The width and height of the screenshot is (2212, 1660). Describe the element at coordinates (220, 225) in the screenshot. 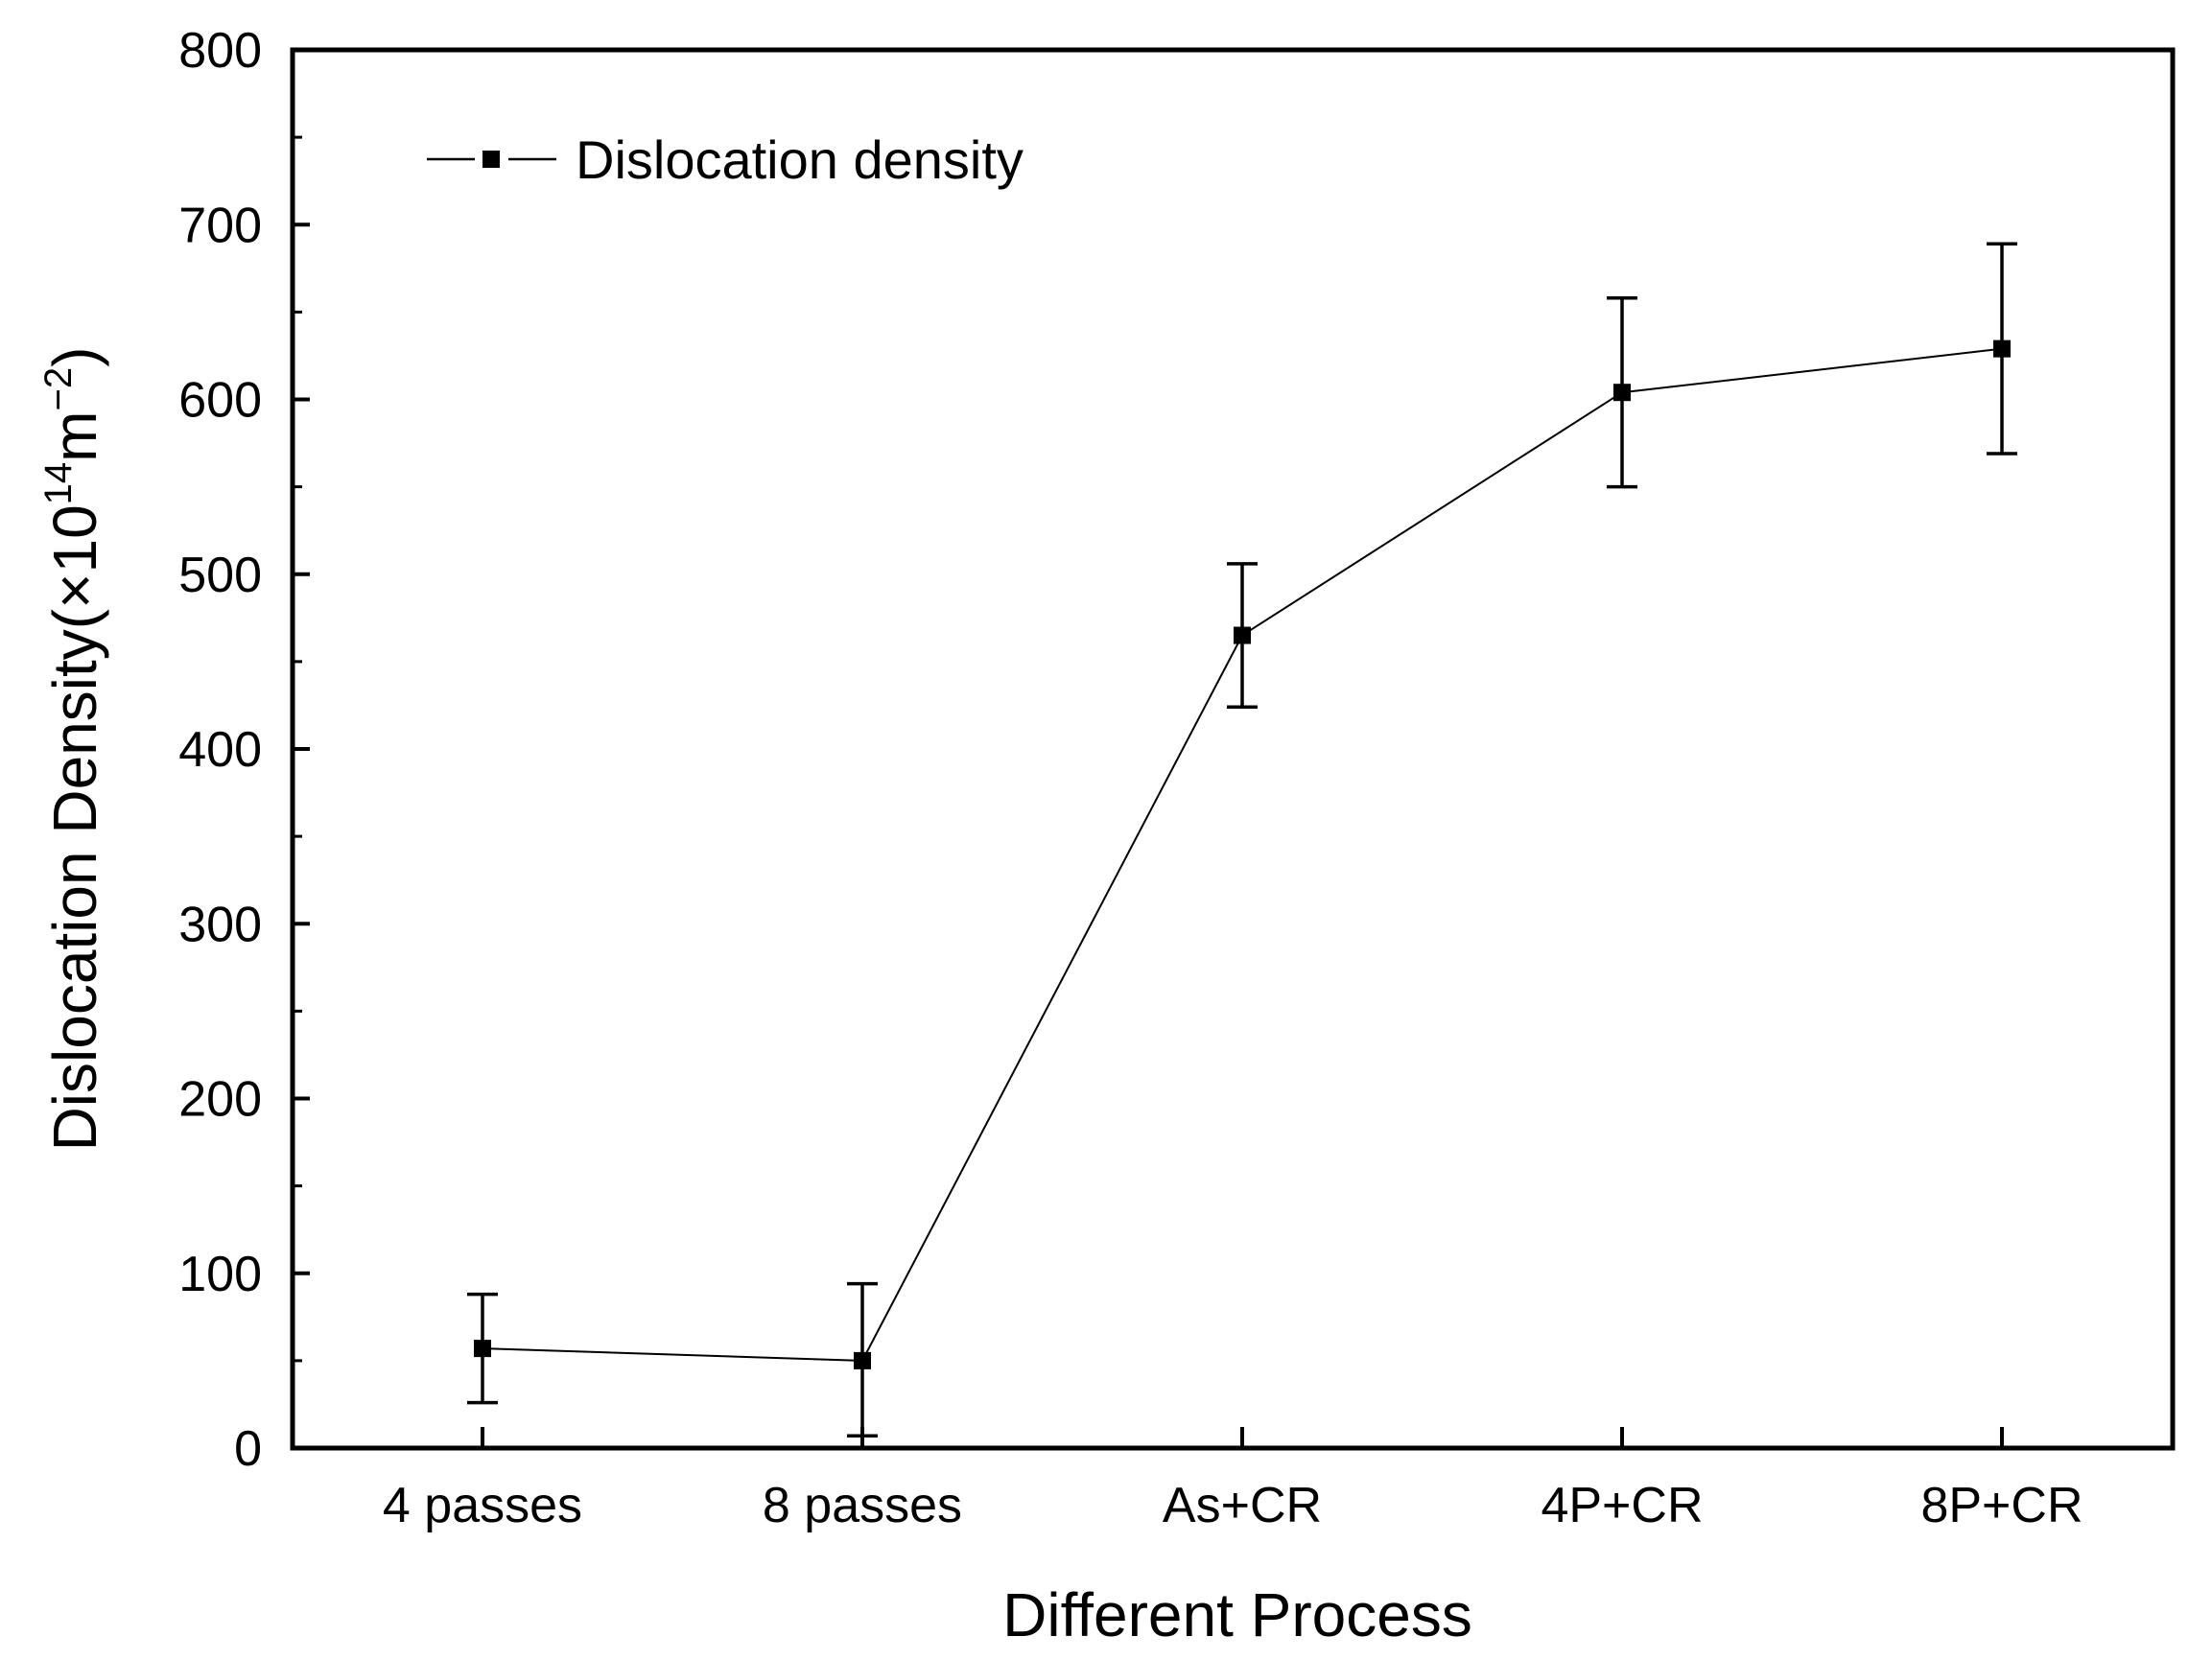

I see `y-tick-label: 700` at that location.